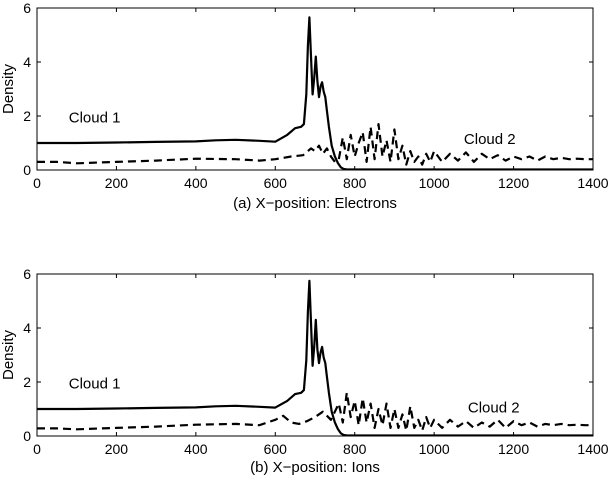  I want to click on x-axis-label: (b) X−position: Ions, so click(315, 467).